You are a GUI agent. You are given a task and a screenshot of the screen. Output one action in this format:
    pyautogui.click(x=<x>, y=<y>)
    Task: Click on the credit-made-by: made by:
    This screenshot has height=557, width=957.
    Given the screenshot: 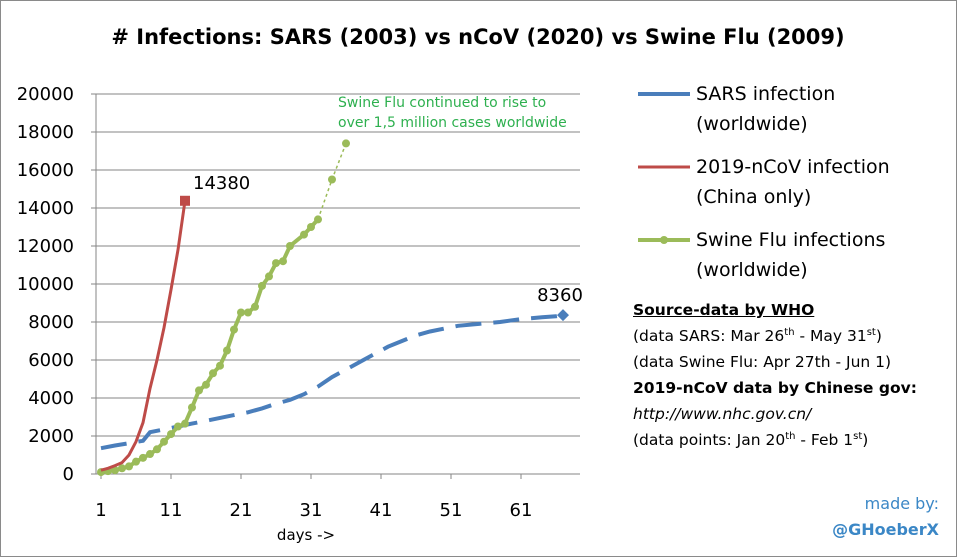 What is the action you would take?
    pyautogui.click(x=901, y=503)
    